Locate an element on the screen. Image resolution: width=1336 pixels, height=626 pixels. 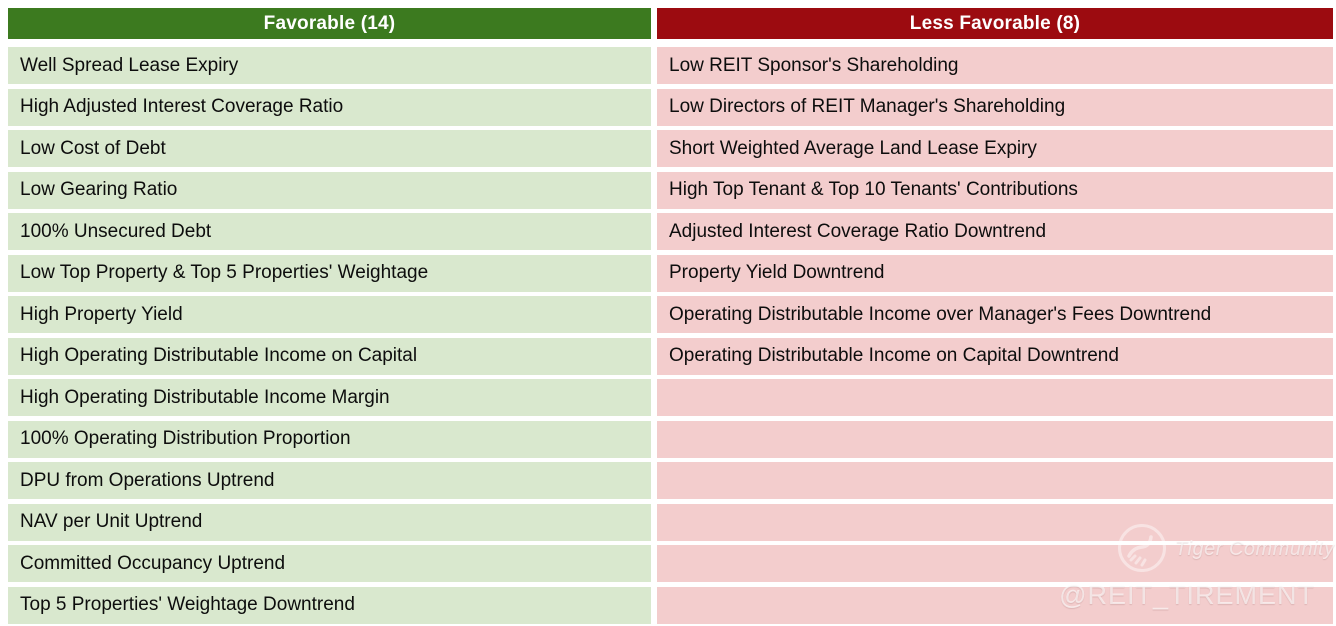
table-row: Property Yield Downtrend is located at coordinates (995, 273).